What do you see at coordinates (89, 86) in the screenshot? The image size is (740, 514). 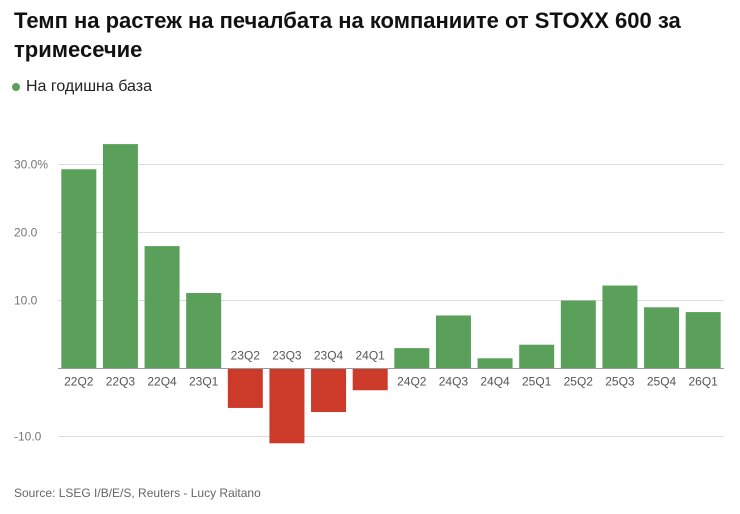 I see `legend-label: На годишна база` at bounding box center [89, 86].